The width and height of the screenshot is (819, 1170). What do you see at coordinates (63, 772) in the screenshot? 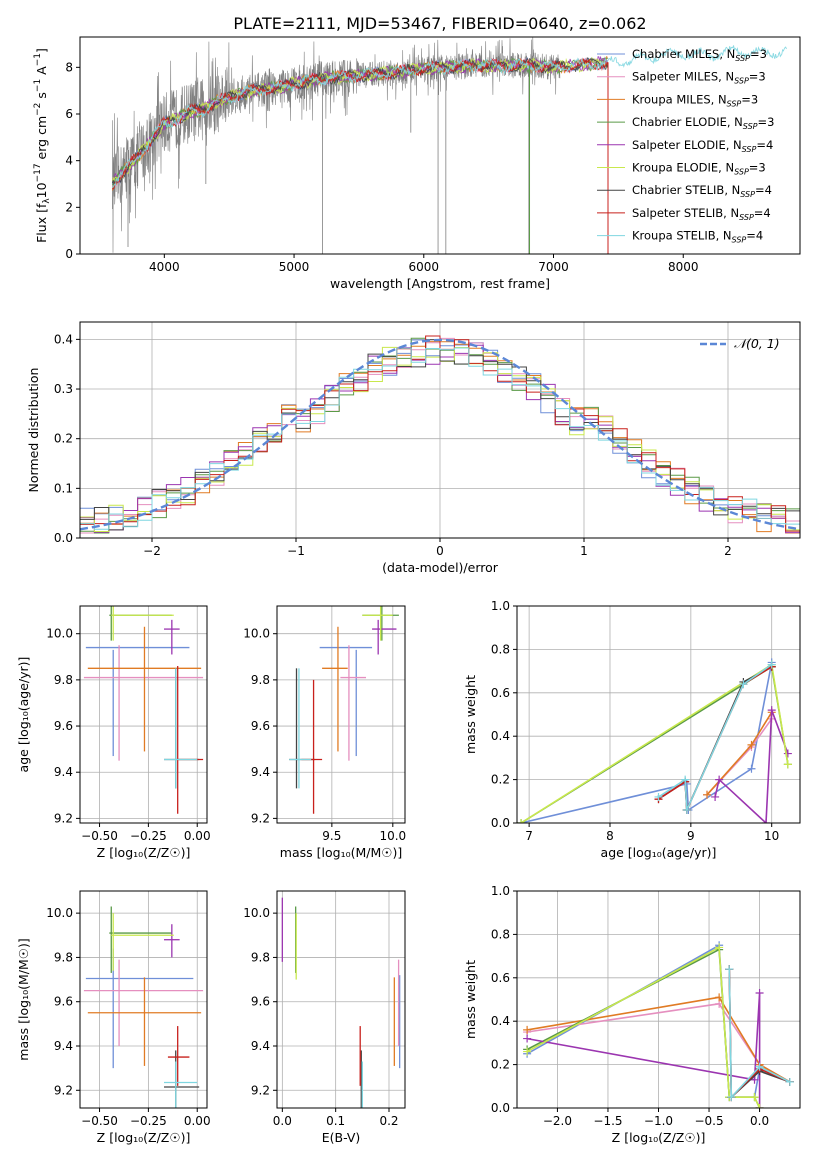
I see `age-vs-z-ytick-label: 9.4` at bounding box center [63, 772].